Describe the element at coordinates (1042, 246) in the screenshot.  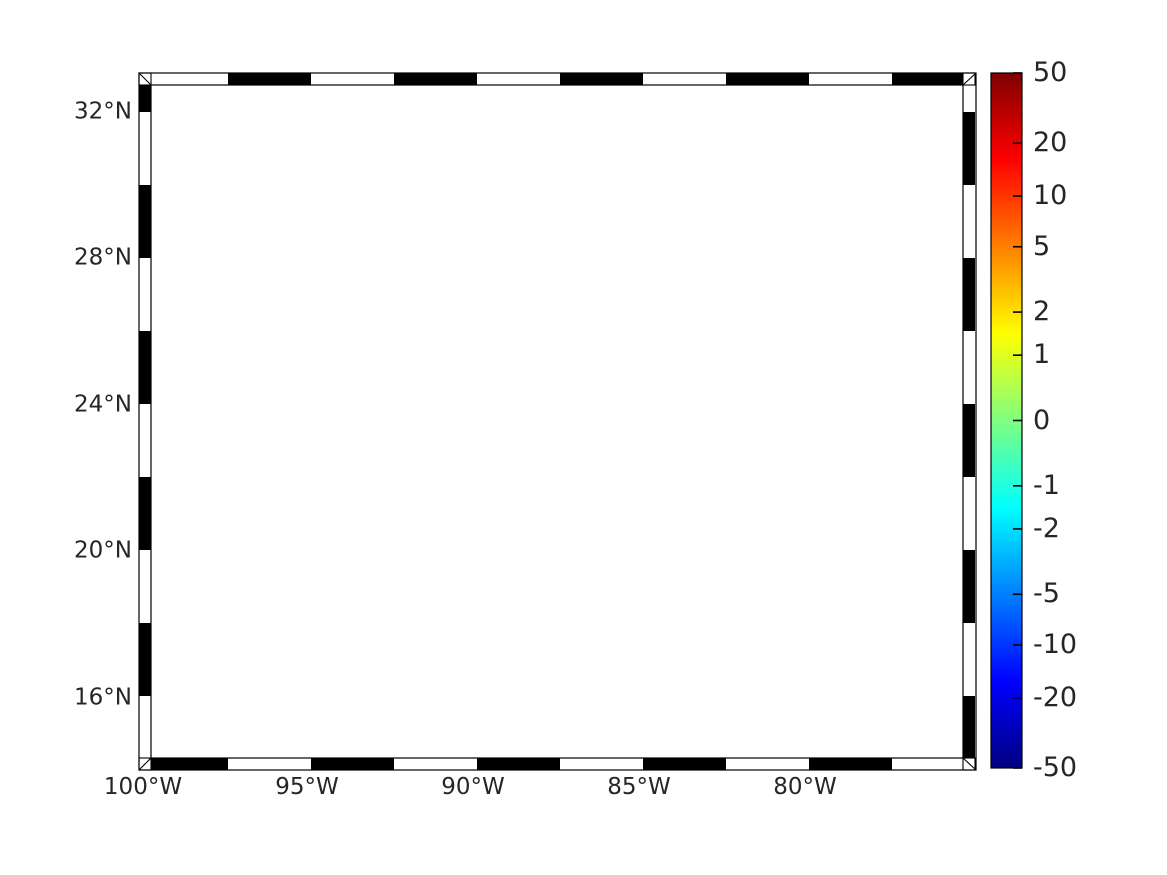
I see `colorbar-label-5: 5` at that location.